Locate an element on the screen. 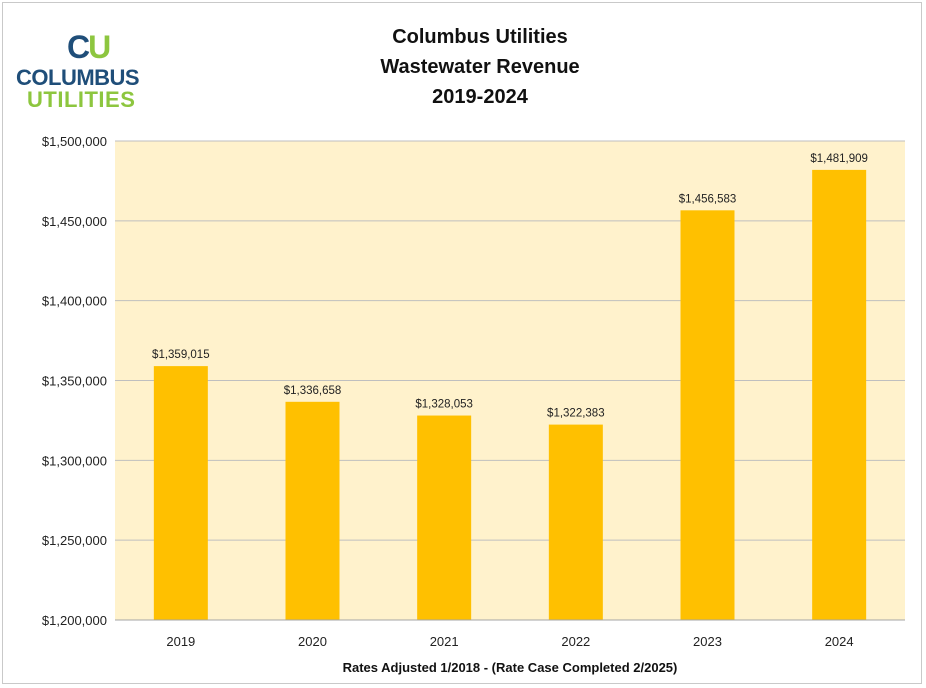  y-tick-label: $1,200,000 is located at coordinates (74, 620).